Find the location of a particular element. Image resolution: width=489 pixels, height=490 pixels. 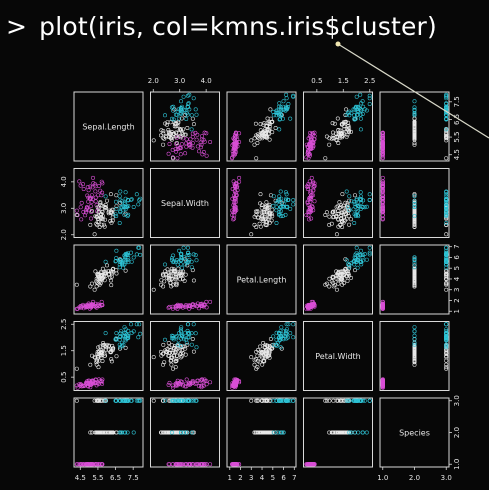

tick-label: 4 is located at coordinates (262, 478).